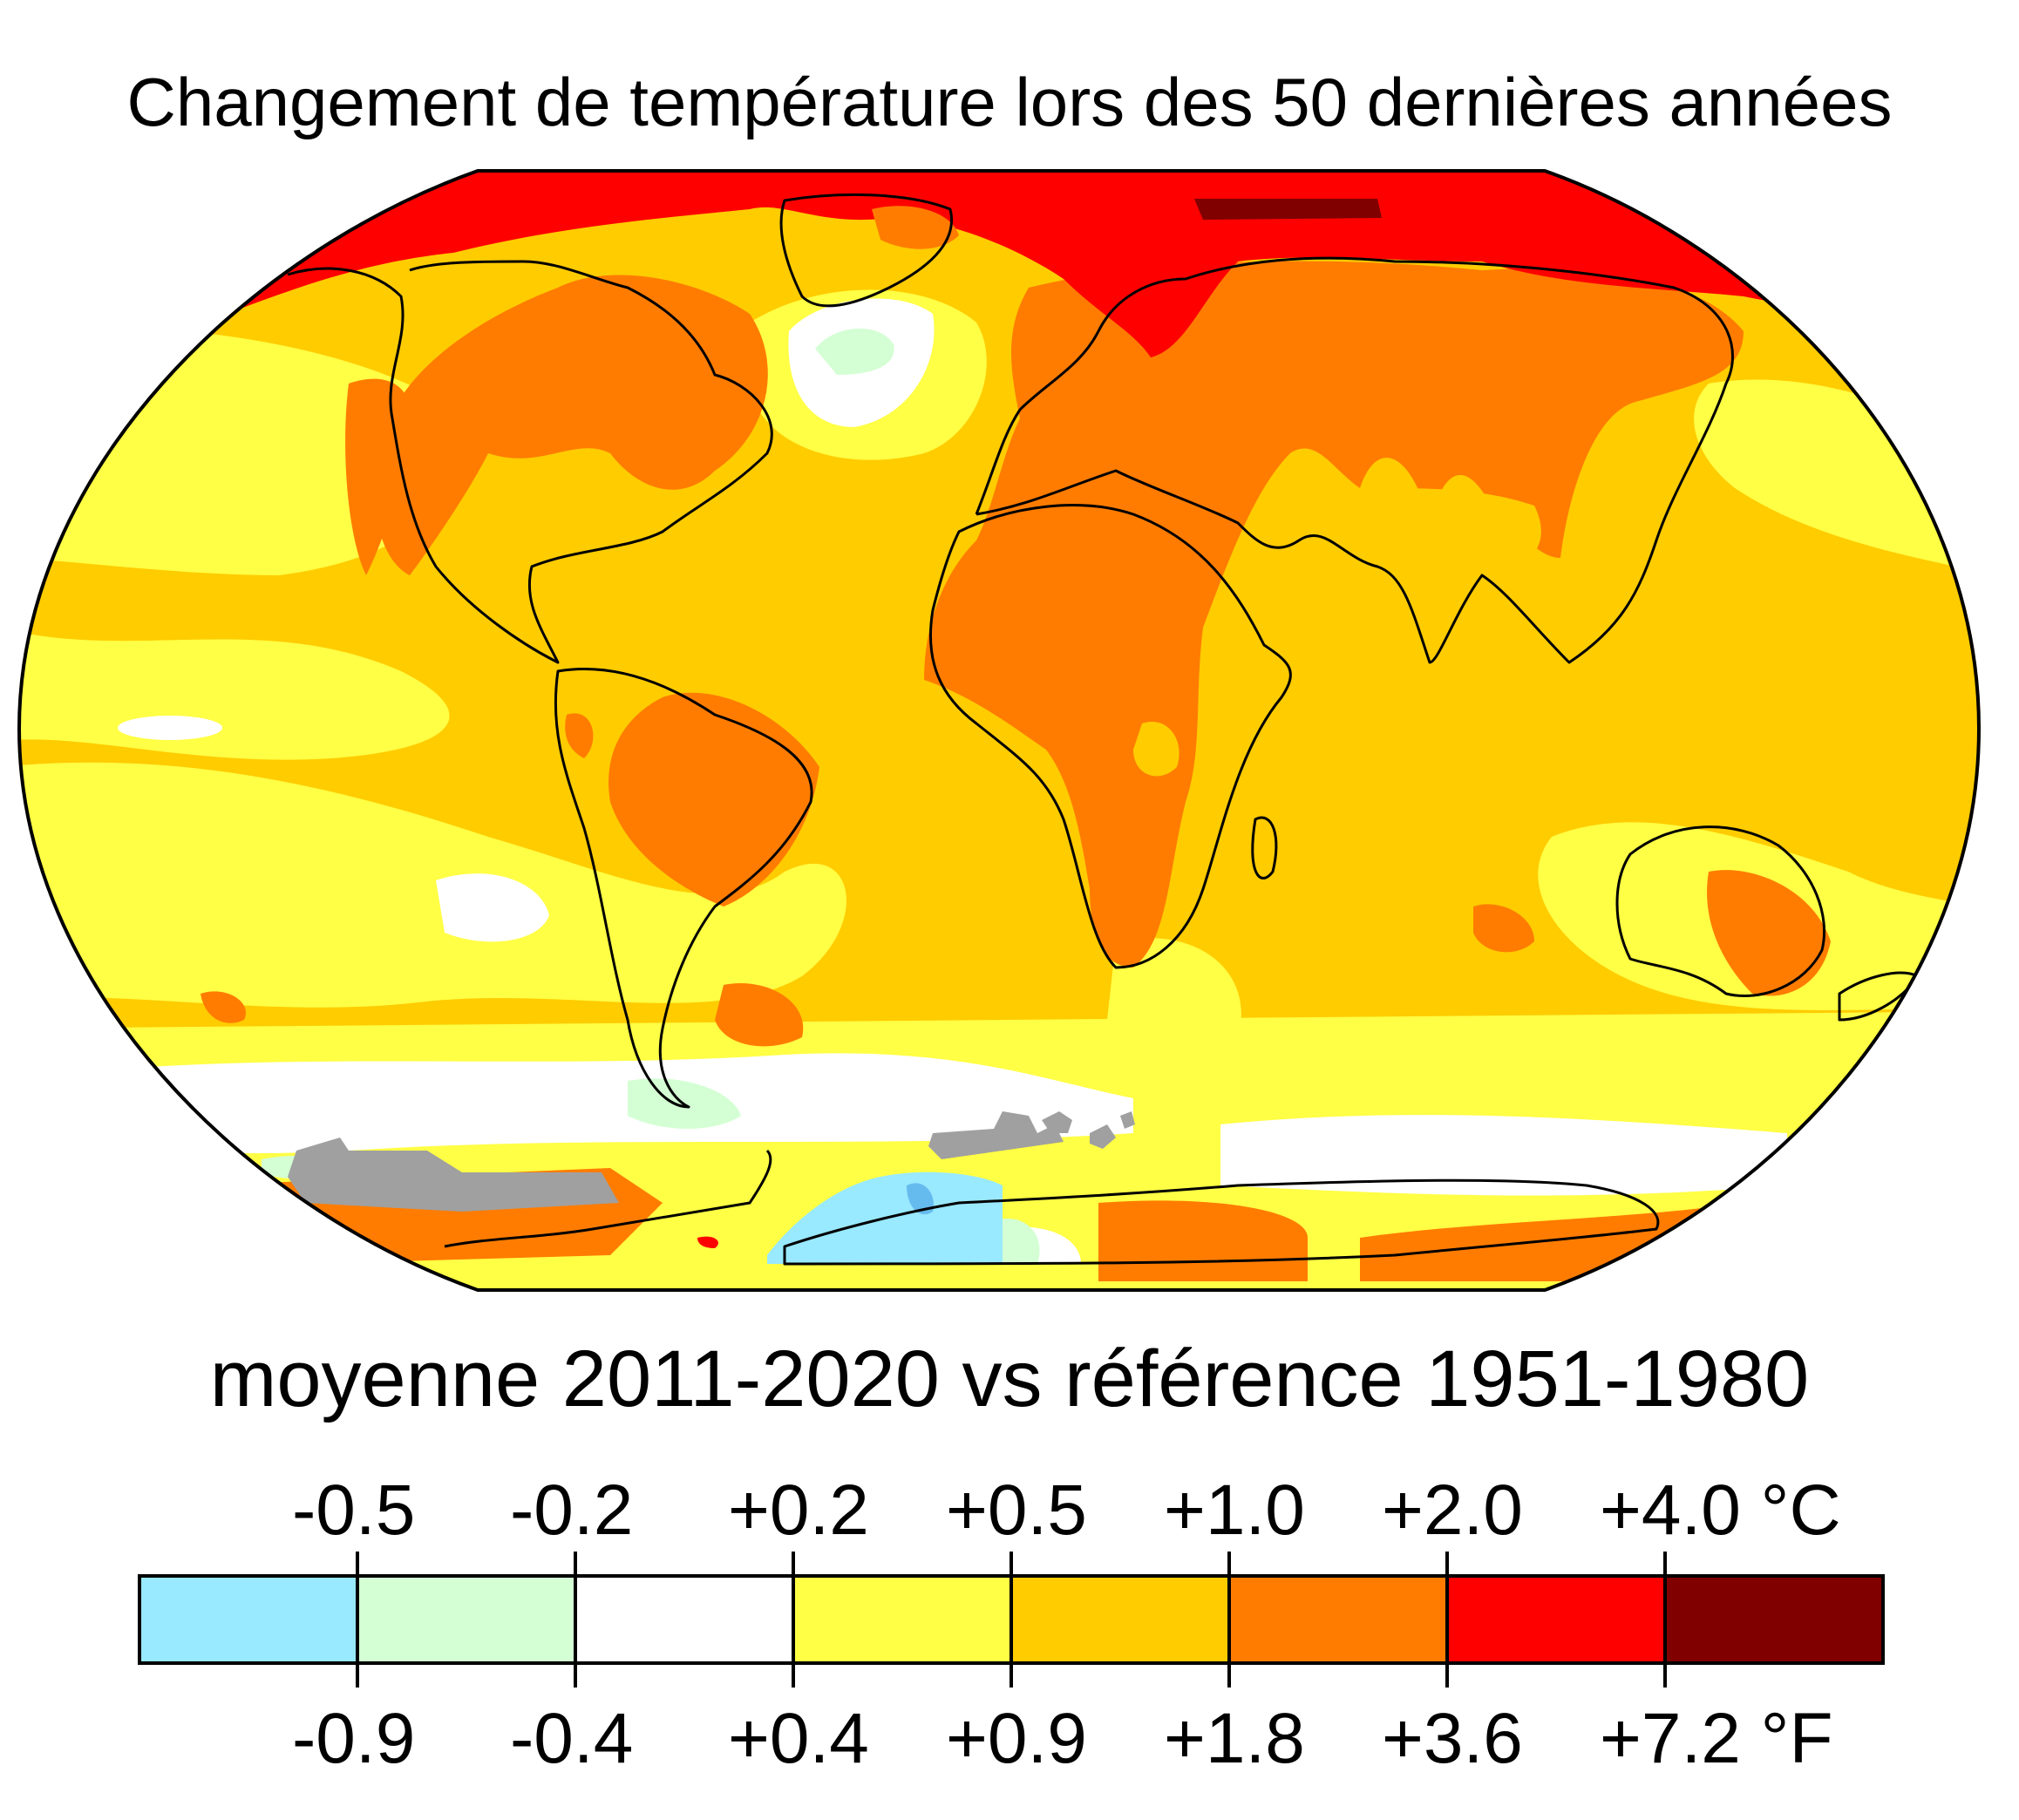 This screenshot has height=1820, width=2019. What do you see at coordinates (1769, 933) in the screenshot?
I see `anomaly-region-eastern-australia` at bounding box center [1769, 933].